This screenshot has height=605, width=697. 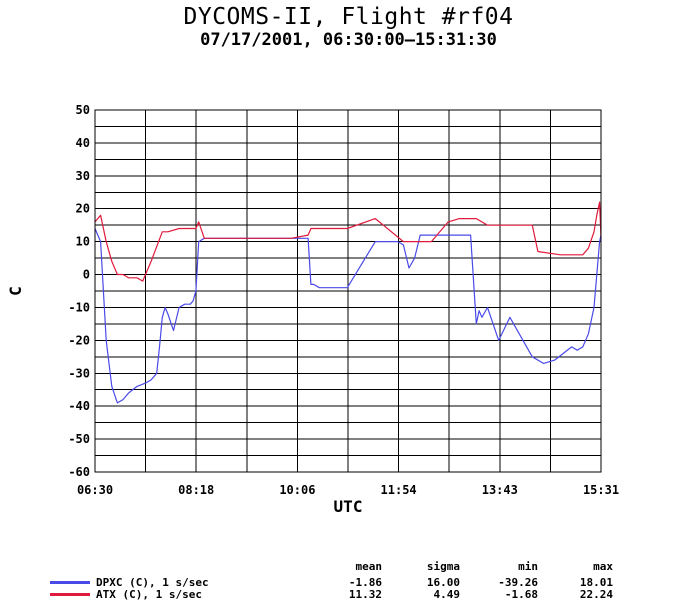 What do you see at coordinates (365, 594) in the screenshot?
I see `stat-mean-atx: 11.32` at bounding box center [365, 594].